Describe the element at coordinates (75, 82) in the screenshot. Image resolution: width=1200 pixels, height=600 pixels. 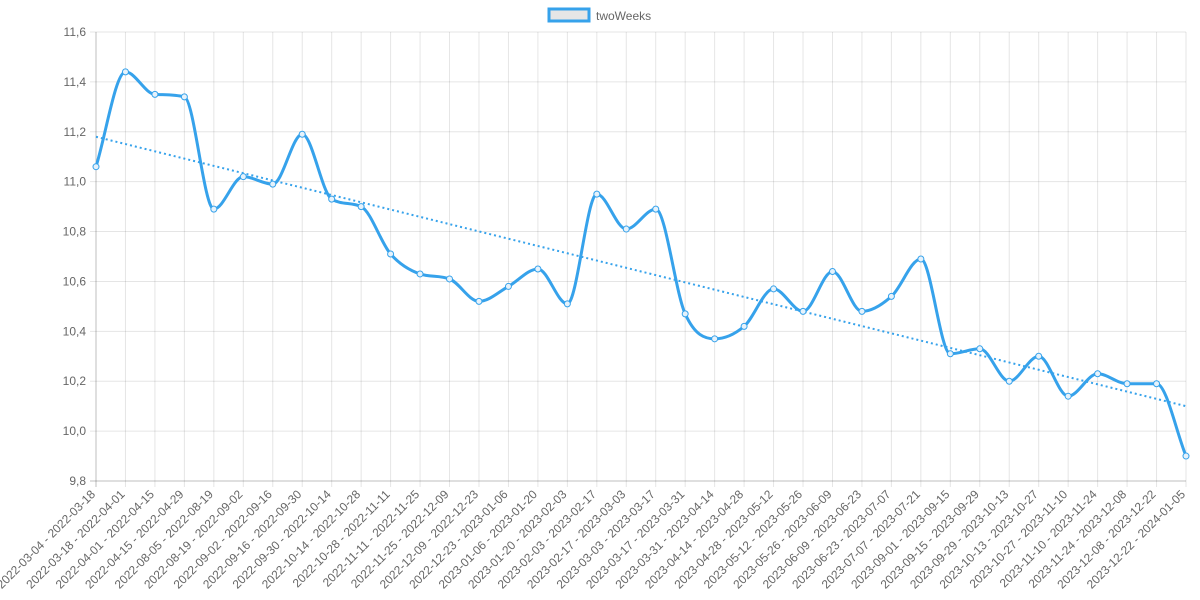
I see `y-tick-label: 11,4` at that location.